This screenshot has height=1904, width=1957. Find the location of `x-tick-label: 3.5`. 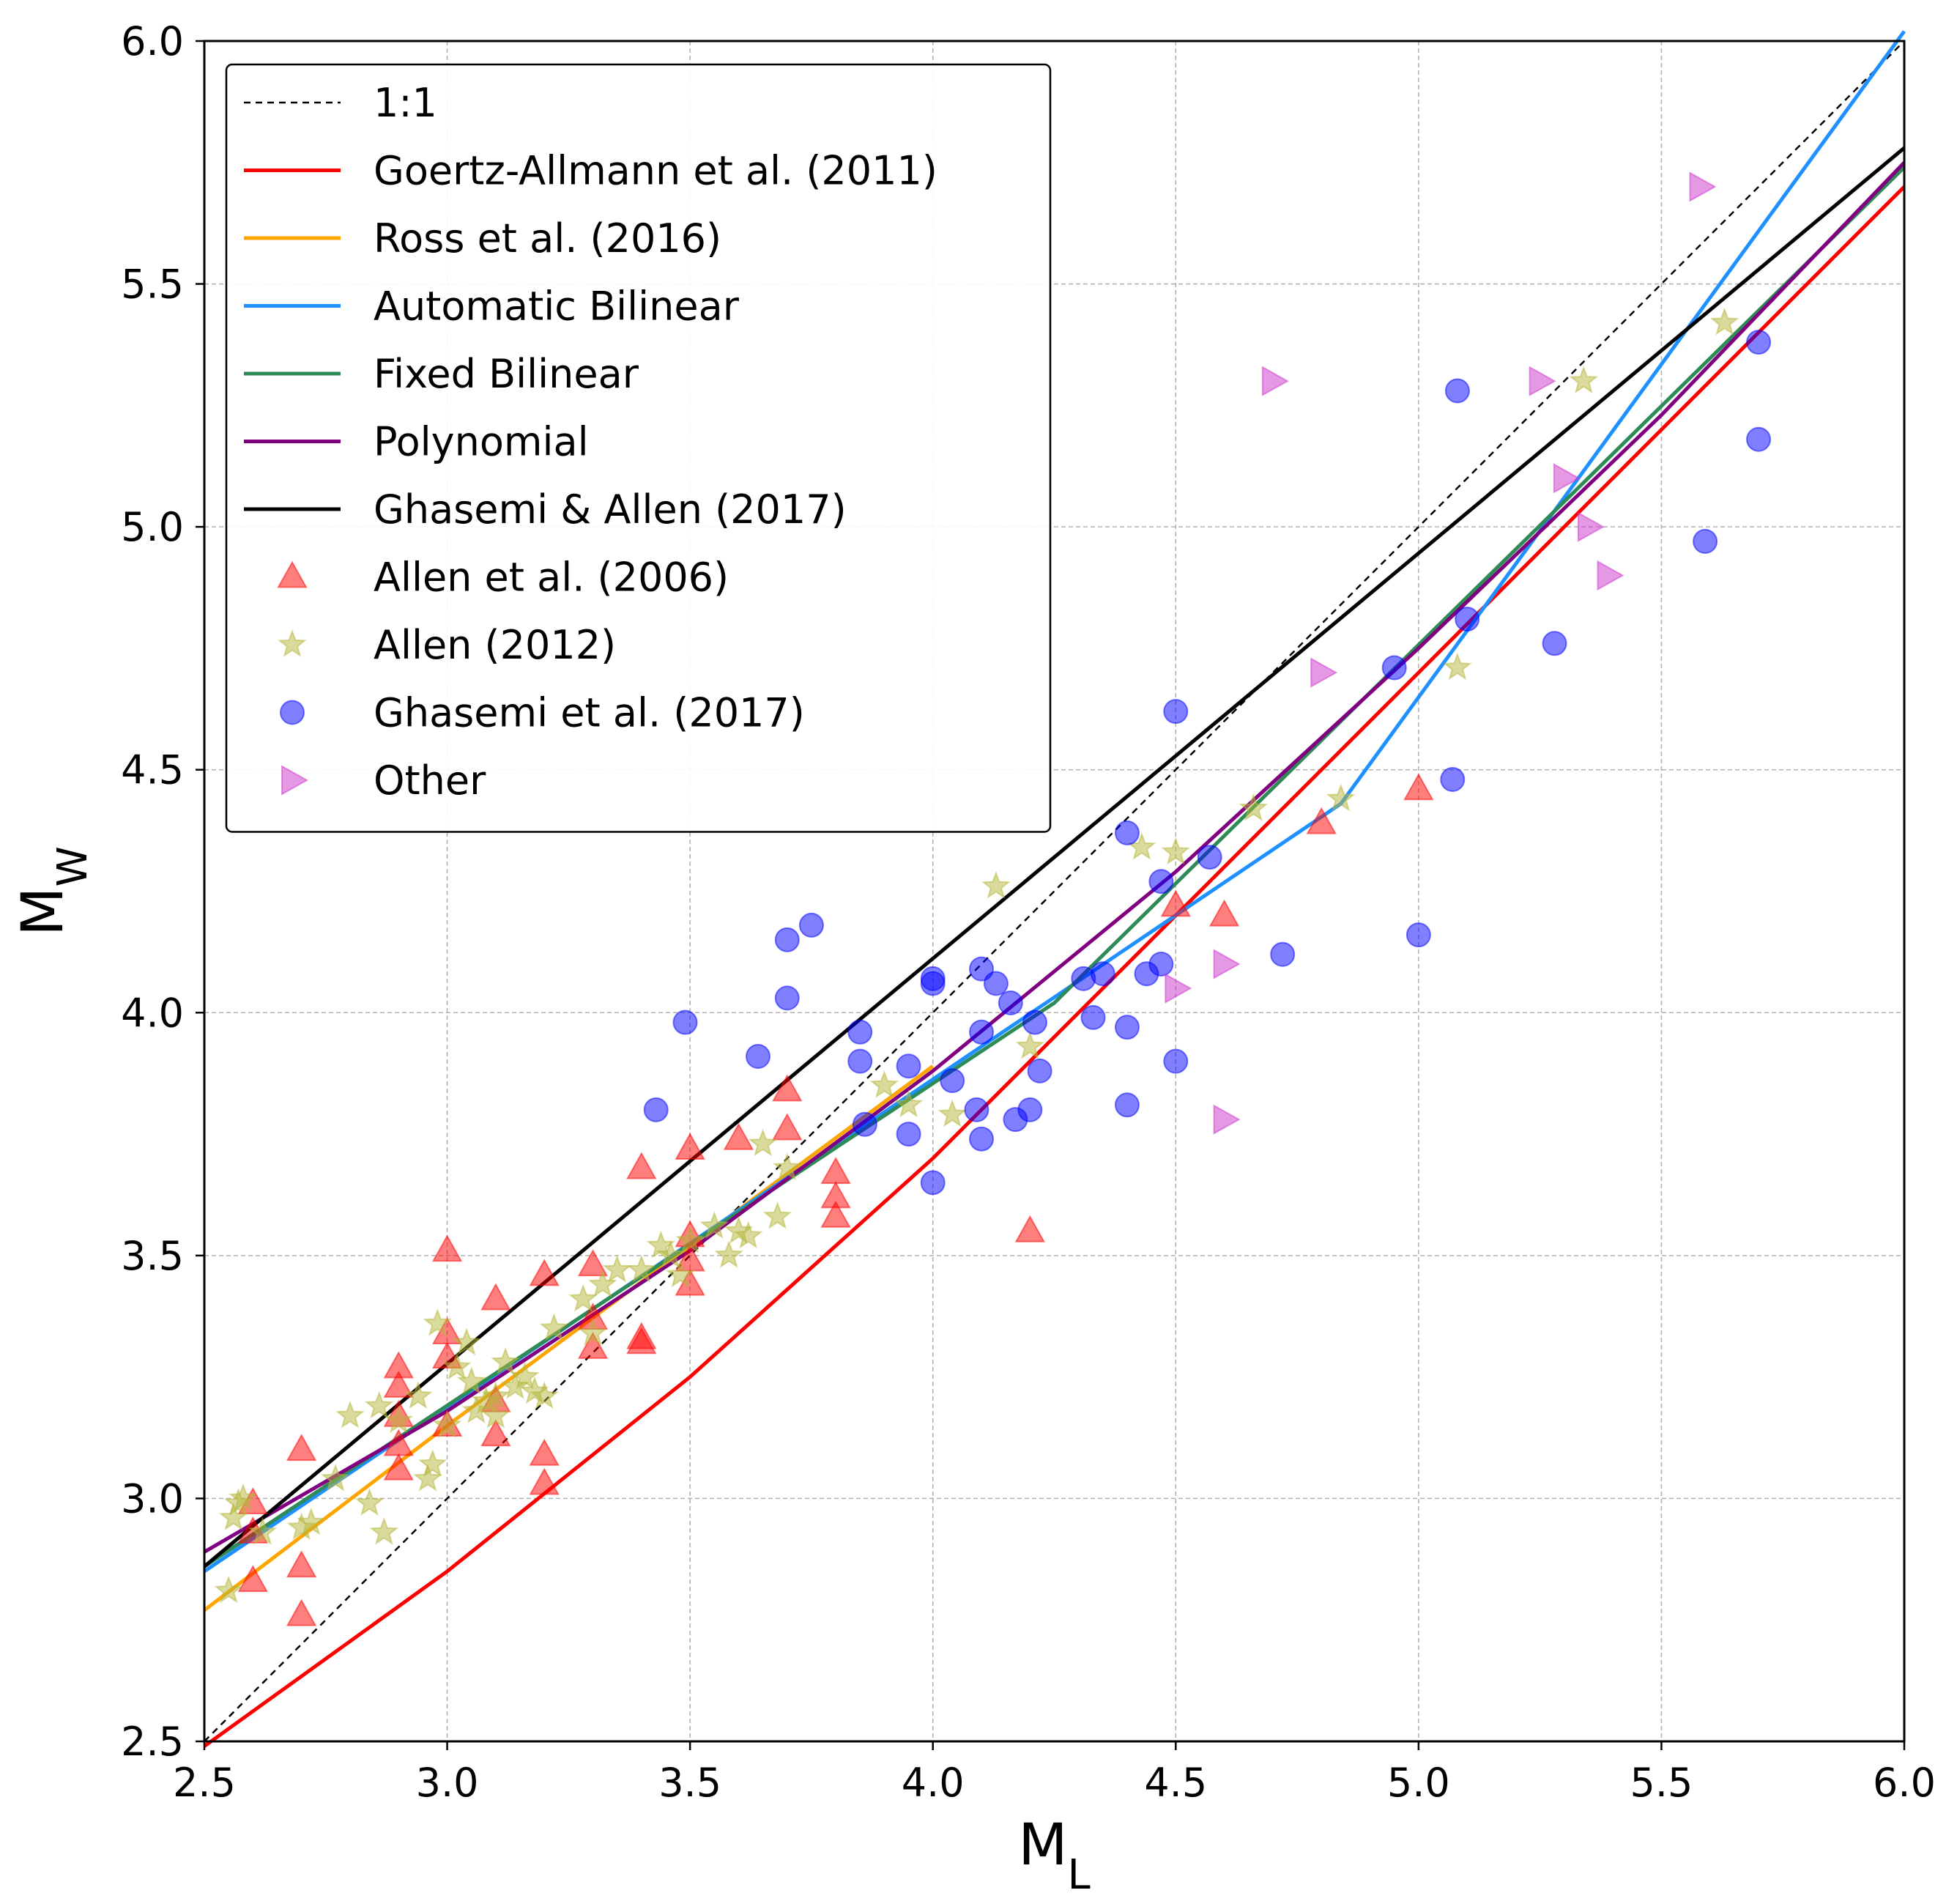

x-tick-label: 3.5 is located at coordinates (689, 1783).